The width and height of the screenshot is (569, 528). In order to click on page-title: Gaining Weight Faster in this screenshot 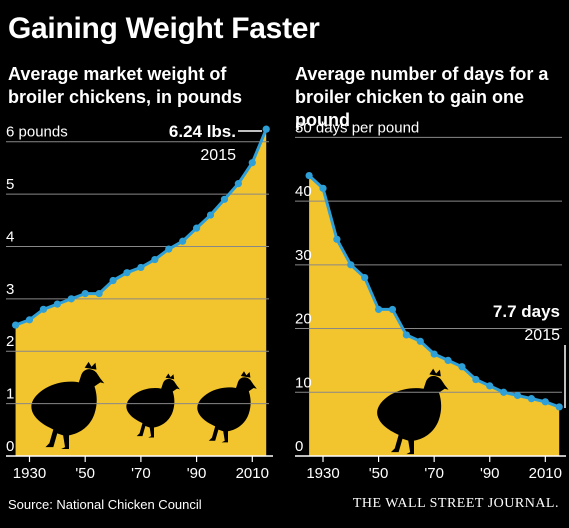, I will do `click(164, 28)`.